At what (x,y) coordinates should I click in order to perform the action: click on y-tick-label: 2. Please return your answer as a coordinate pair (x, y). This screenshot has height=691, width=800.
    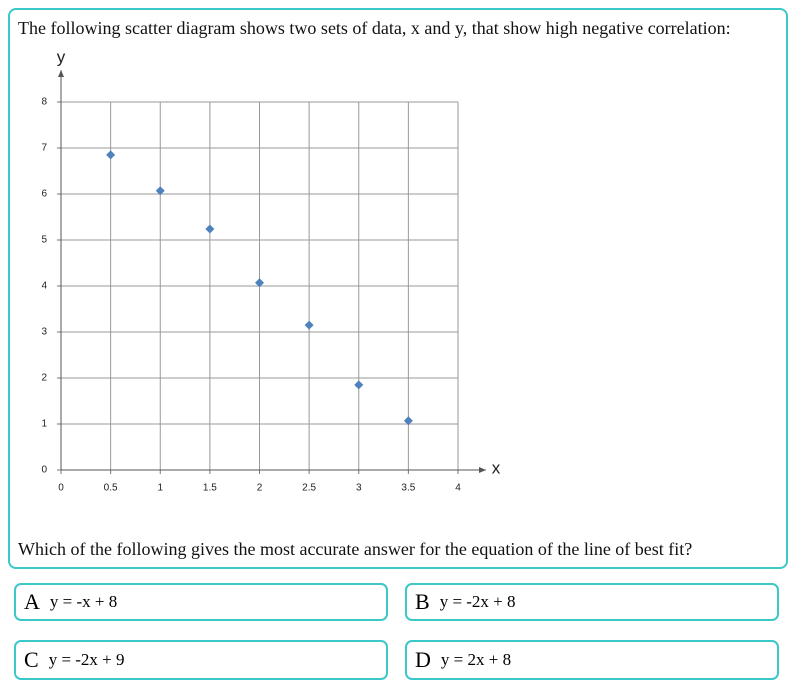
    Looking at the image, I should click on (44, 378).